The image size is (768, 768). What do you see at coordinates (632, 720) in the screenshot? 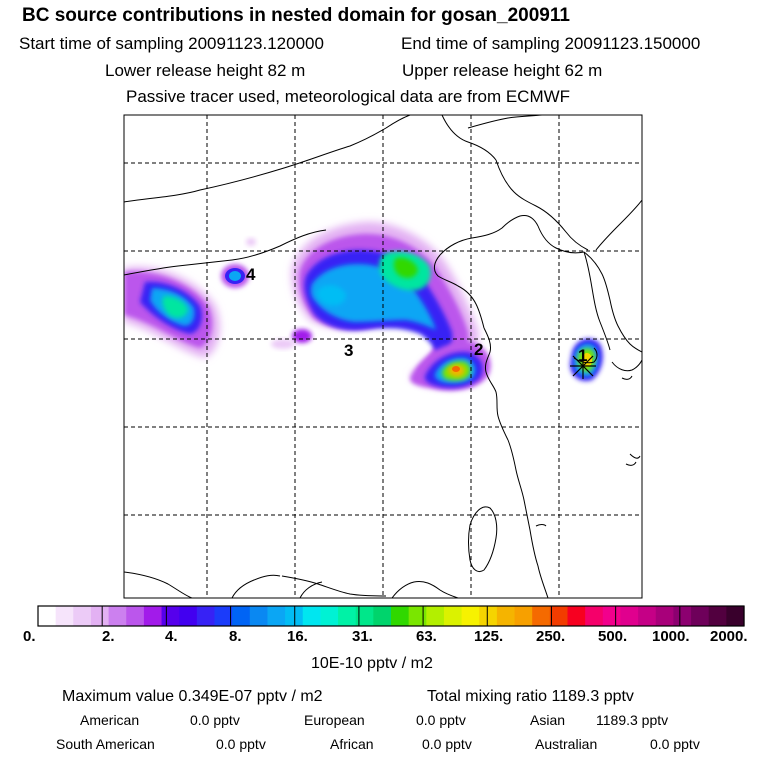
I see `asian-value: 1189.3 pptv` at bounding box center [632, 720].